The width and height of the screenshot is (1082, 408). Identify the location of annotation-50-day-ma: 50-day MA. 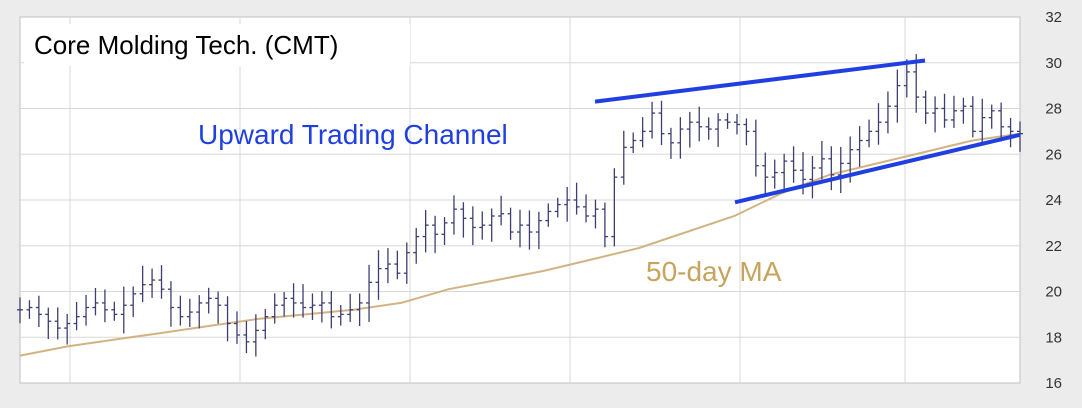
(714, 271).